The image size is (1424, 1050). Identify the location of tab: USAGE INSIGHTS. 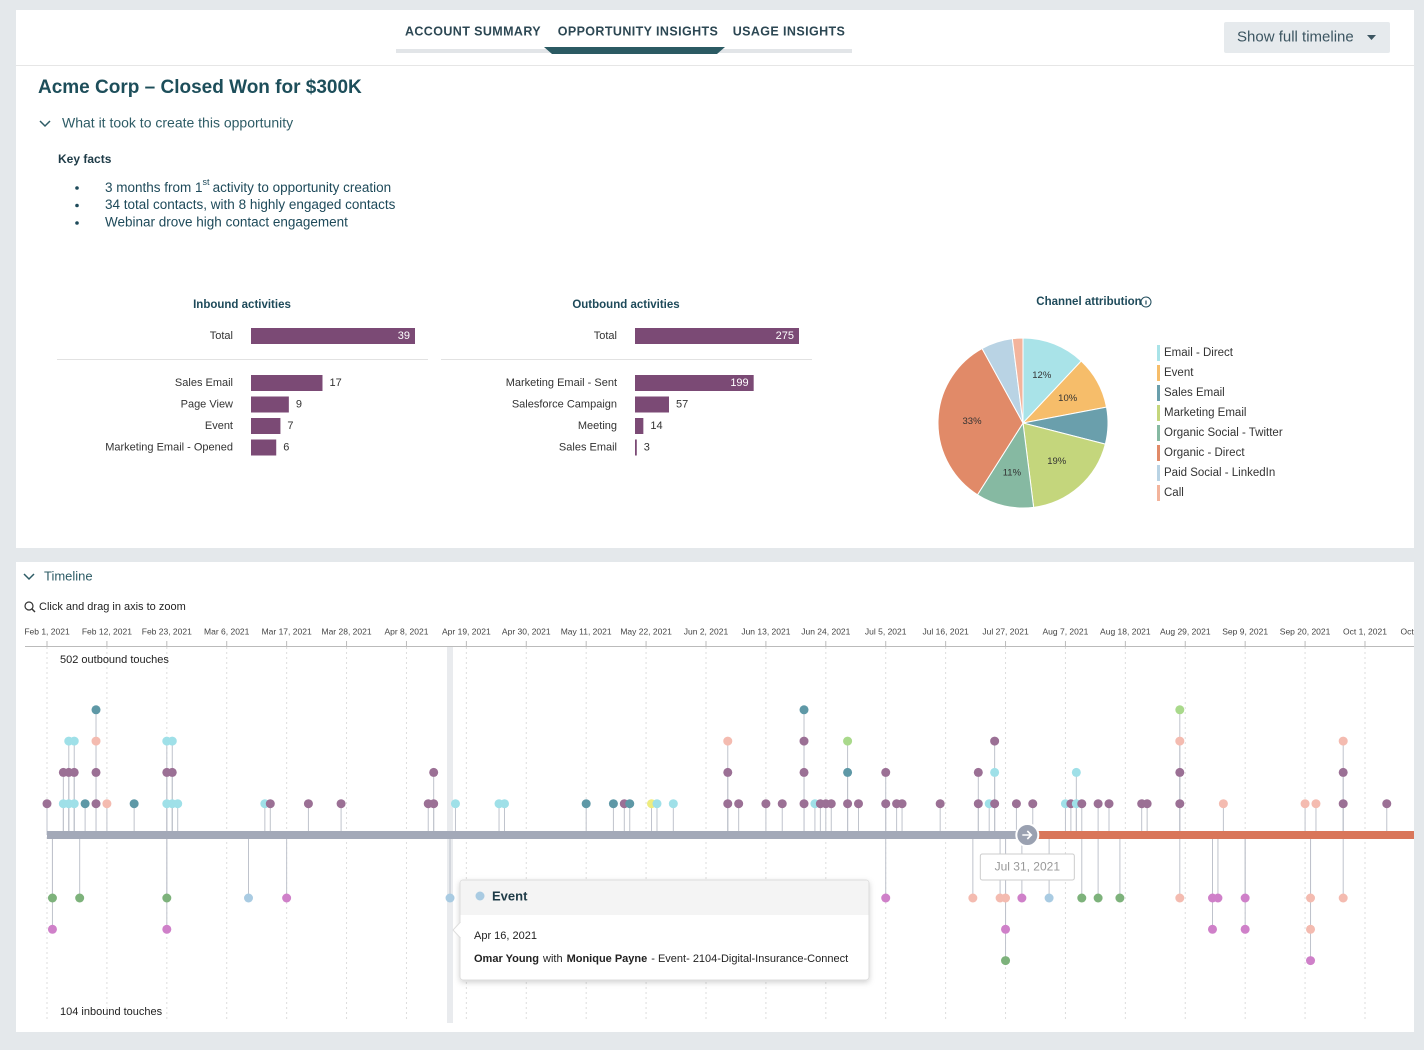
(789, 31).